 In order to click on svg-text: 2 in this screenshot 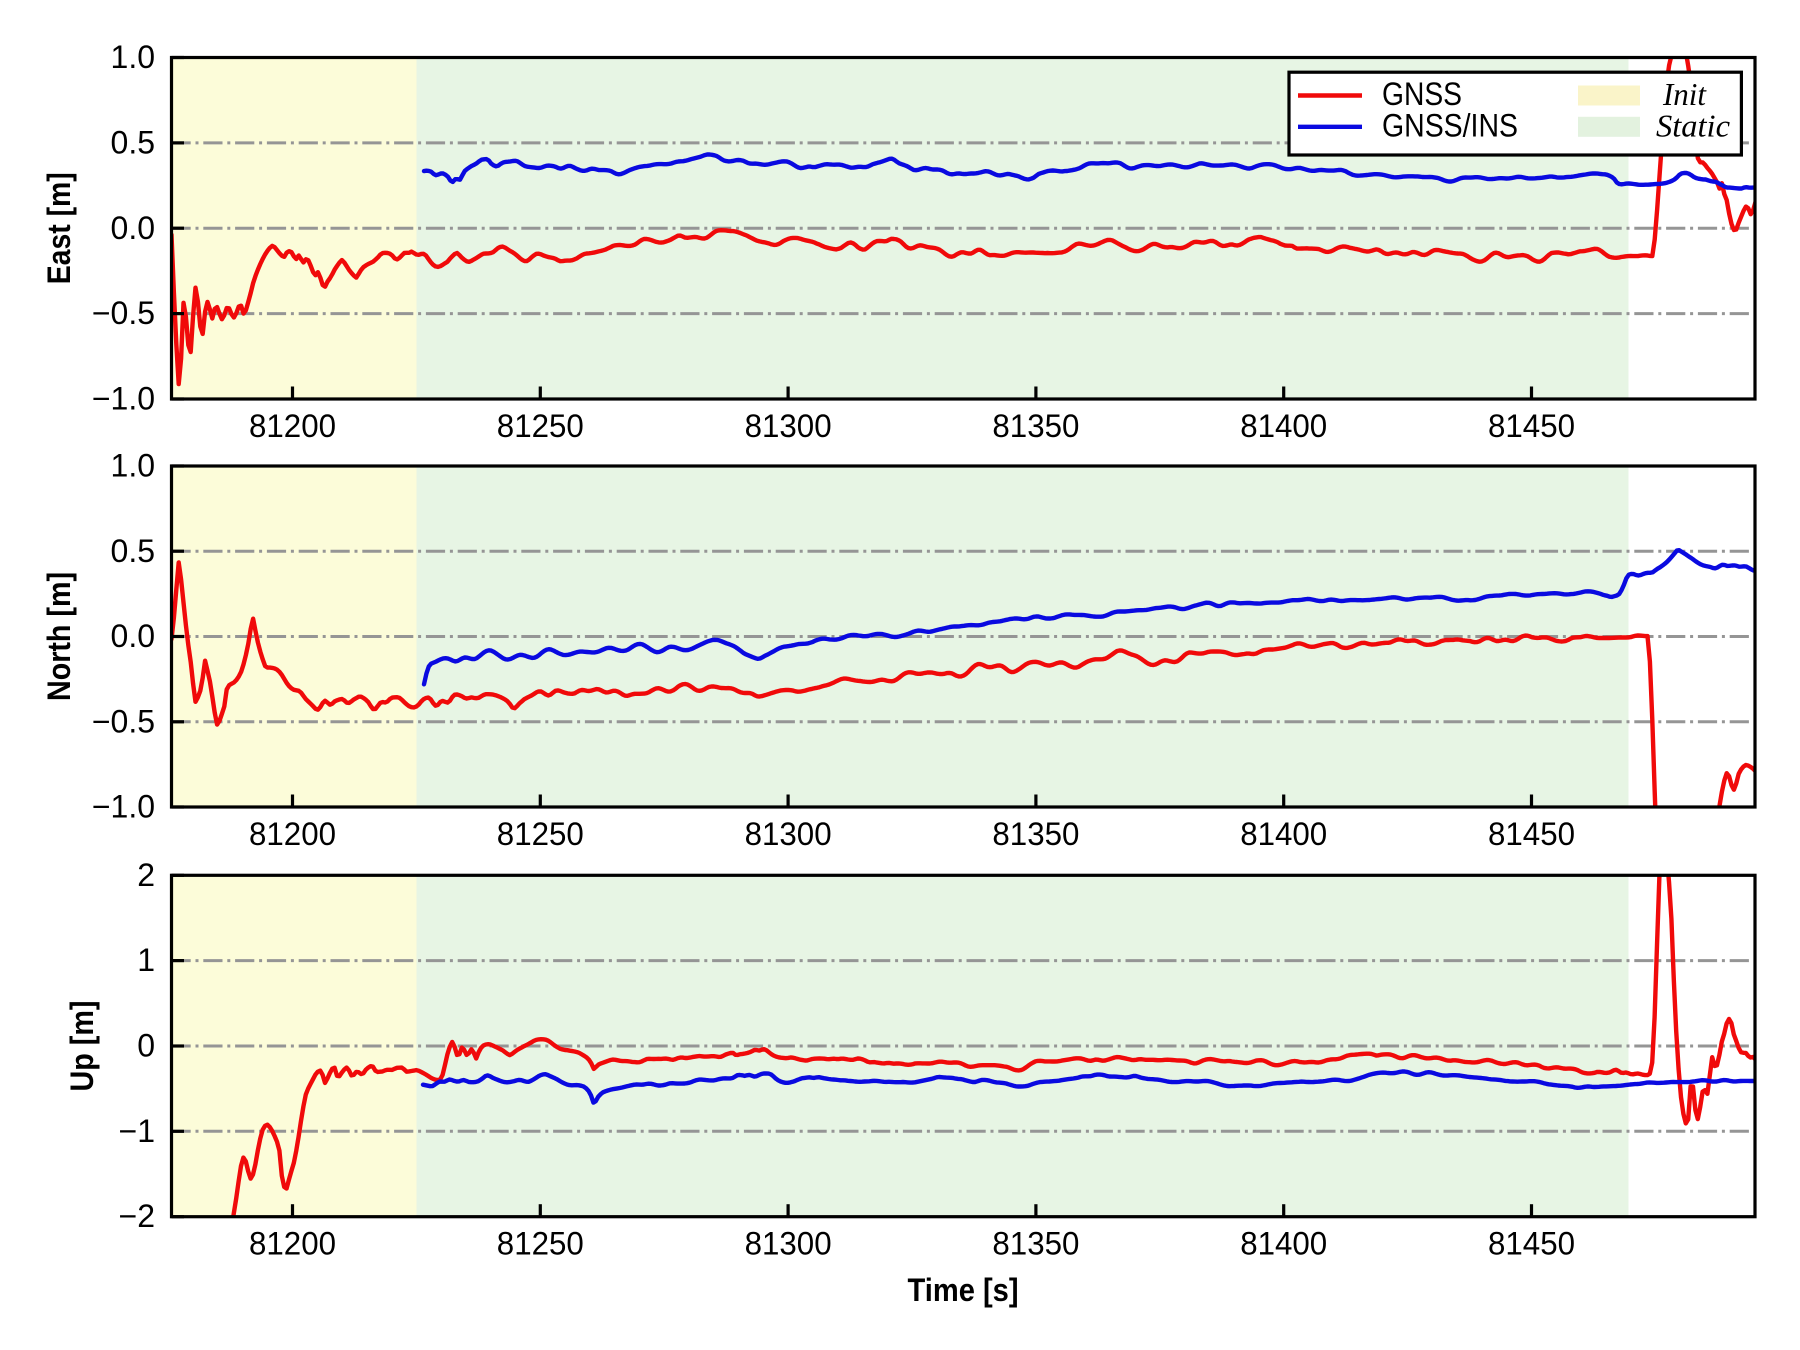, I will do `click(146, 875)`.